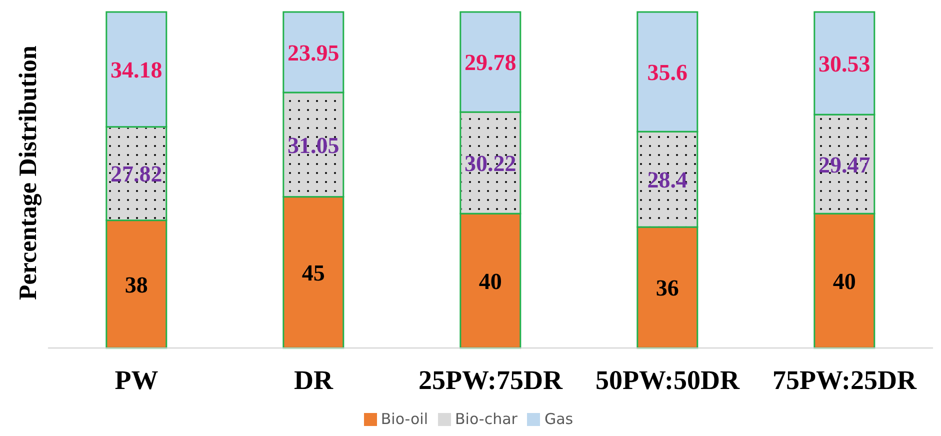  What do you see at coordinates (667, 288) in the screenshot?
I see `data-label: 36` at bounding box center [667, 288].